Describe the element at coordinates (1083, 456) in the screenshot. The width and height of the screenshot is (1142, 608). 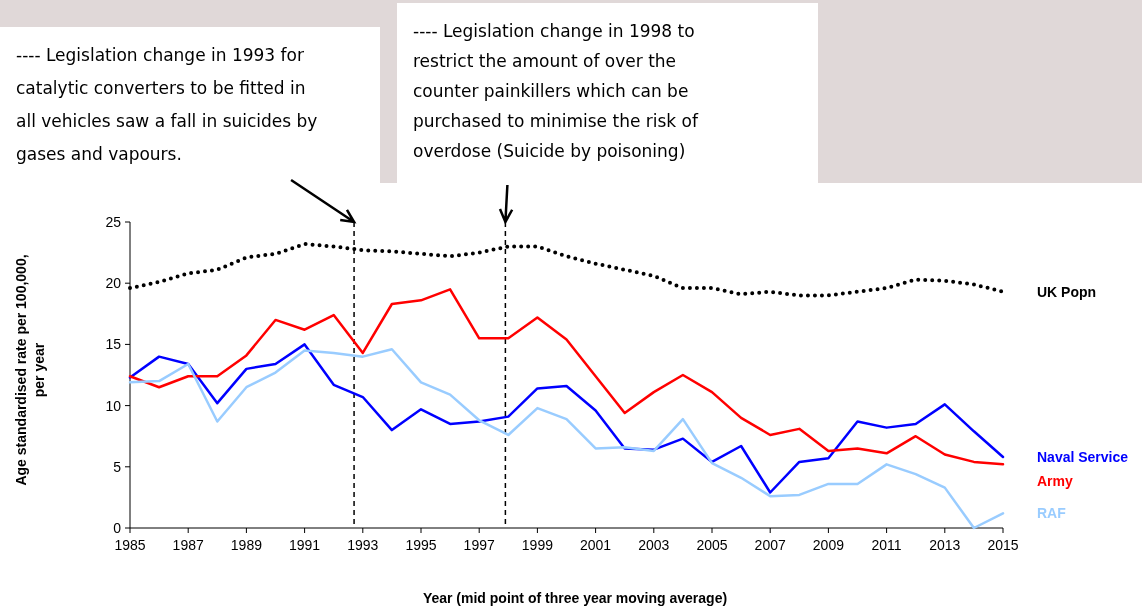
I see `text: Naval Service` at that location.